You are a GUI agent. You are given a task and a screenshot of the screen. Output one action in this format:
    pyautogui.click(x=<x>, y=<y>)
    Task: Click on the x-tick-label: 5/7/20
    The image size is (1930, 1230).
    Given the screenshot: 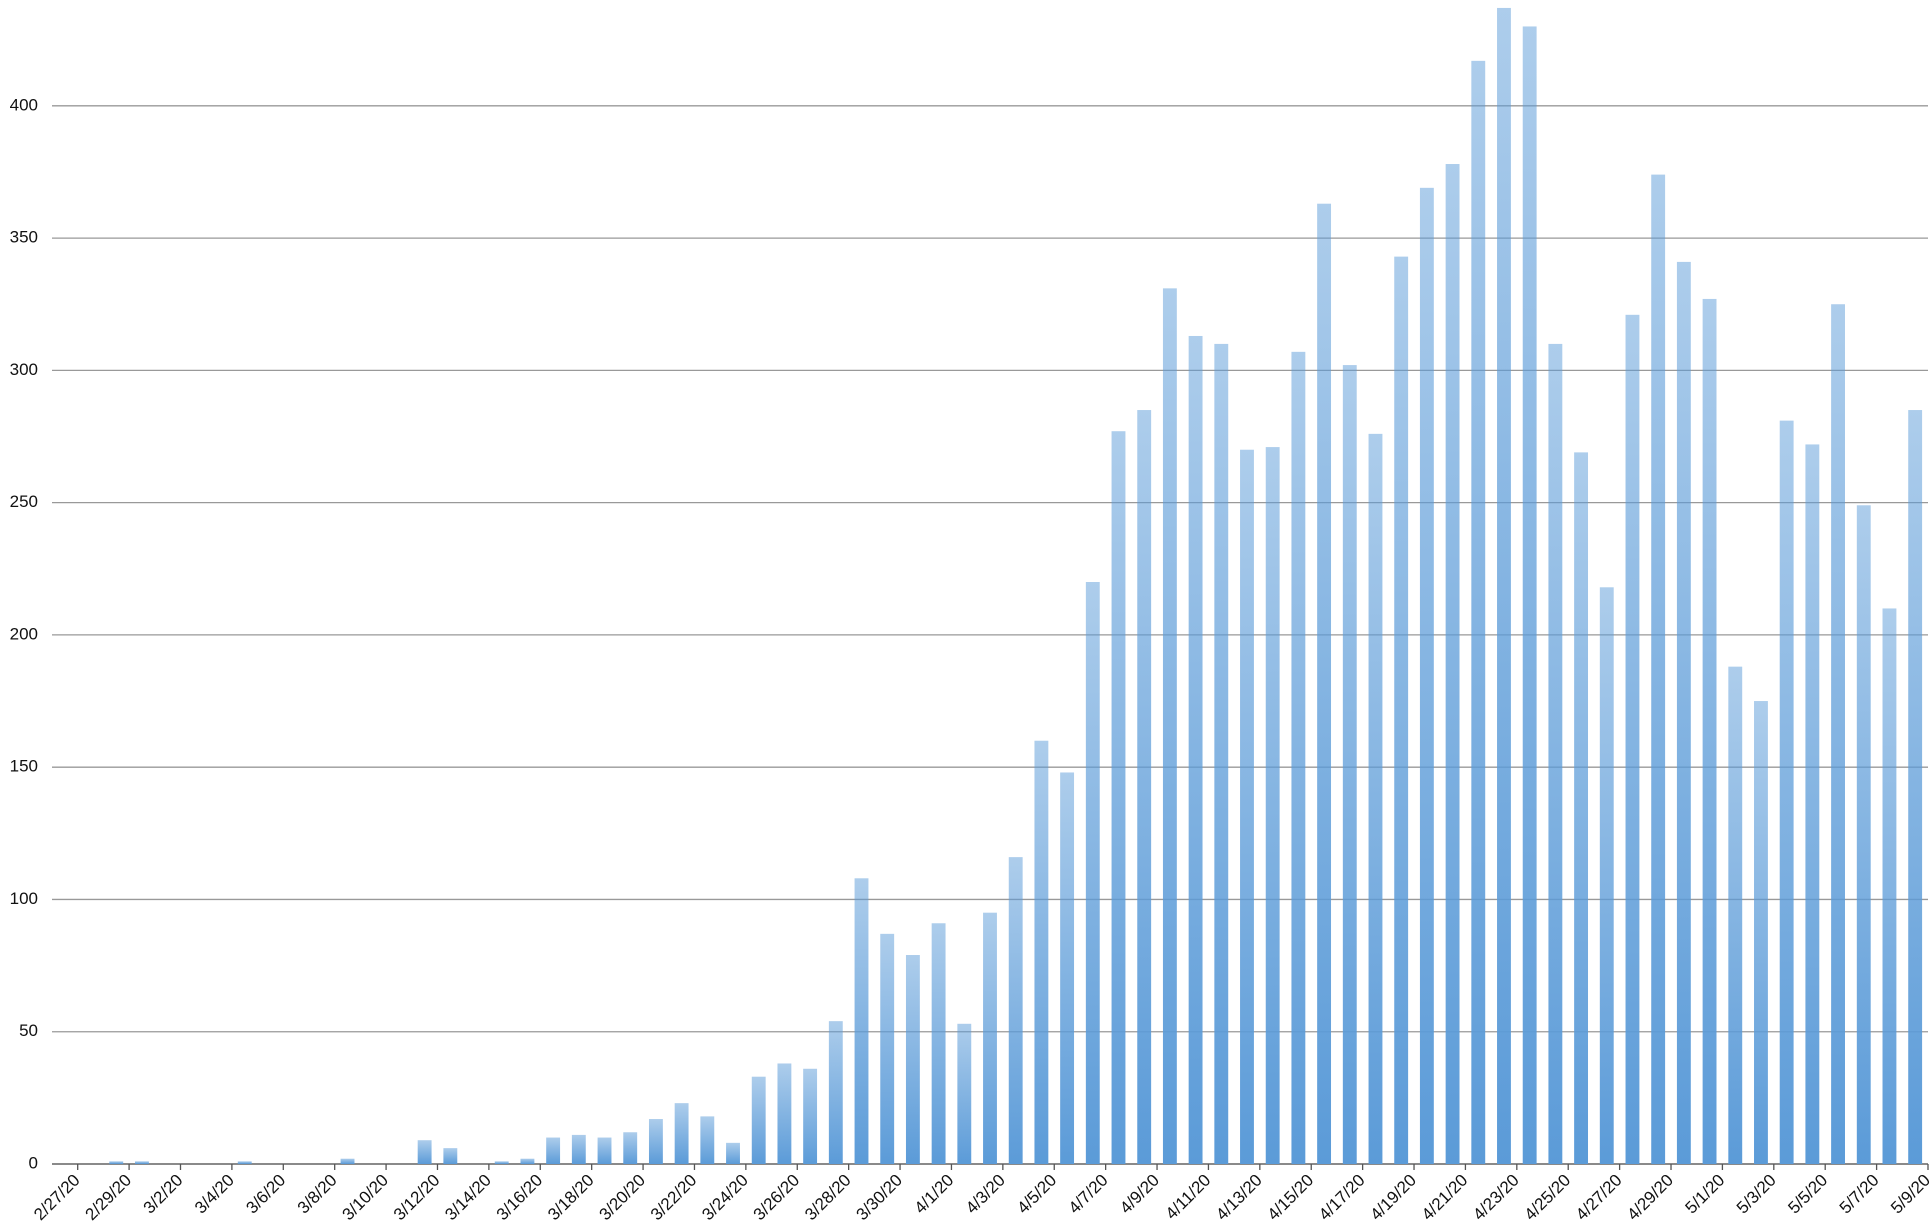 What is the action you would take?
    pyautogui.click(x=1859, y=1194)
    